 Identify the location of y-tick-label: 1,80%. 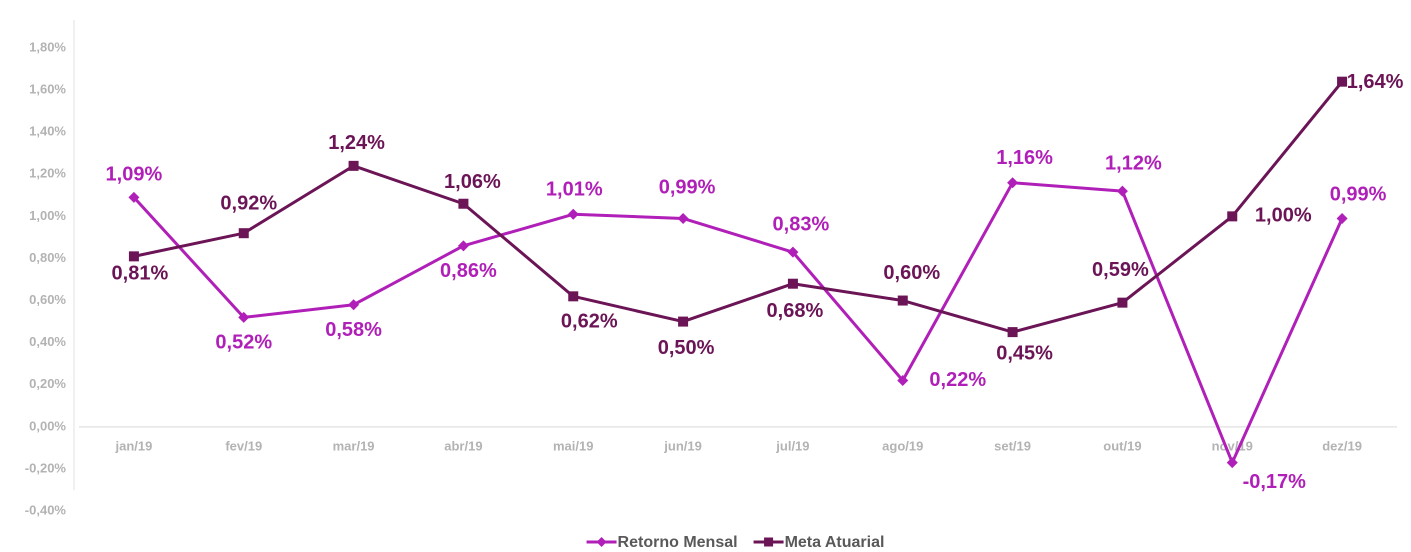
(47, 46).